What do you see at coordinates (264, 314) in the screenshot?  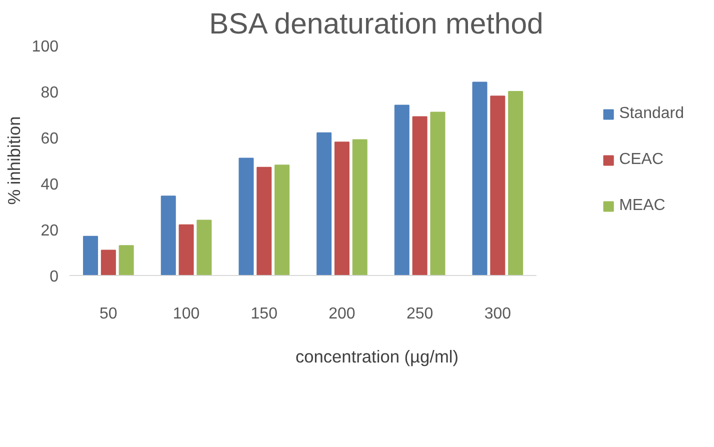 I see `x-tick-label: 150` at bounding box center [264, 314].